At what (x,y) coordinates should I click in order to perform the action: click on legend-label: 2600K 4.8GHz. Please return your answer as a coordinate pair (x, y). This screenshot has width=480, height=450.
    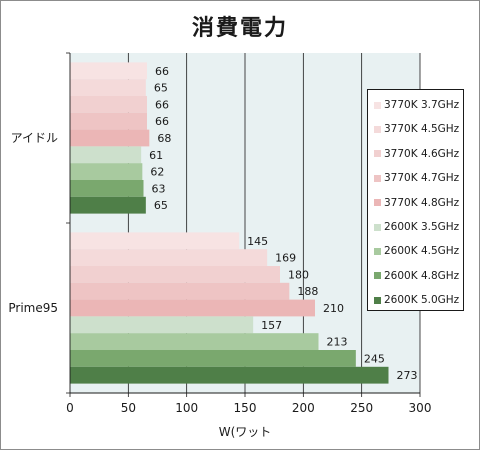
    Looking at the image, I should click on (422, 275).